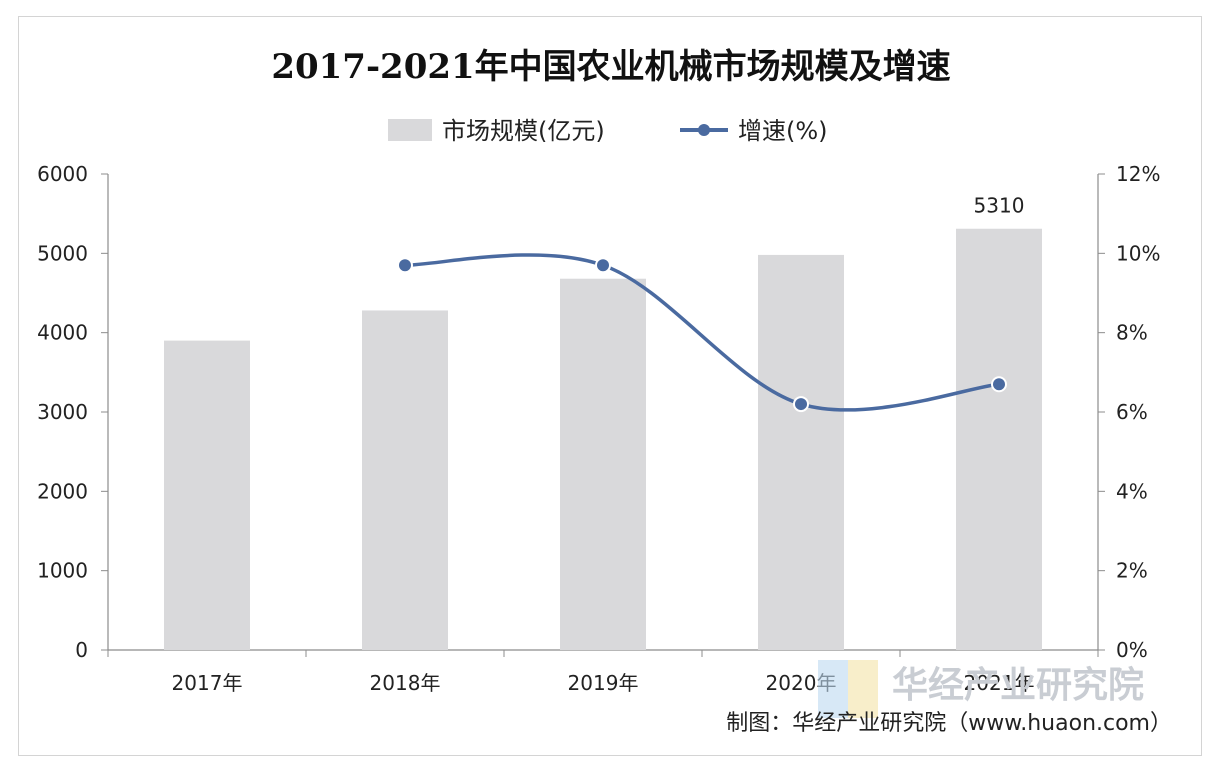  Describe the element at coordinates (783, 131) in the screenshot. I see `legend-label-growth: 增速(%)` at that location.